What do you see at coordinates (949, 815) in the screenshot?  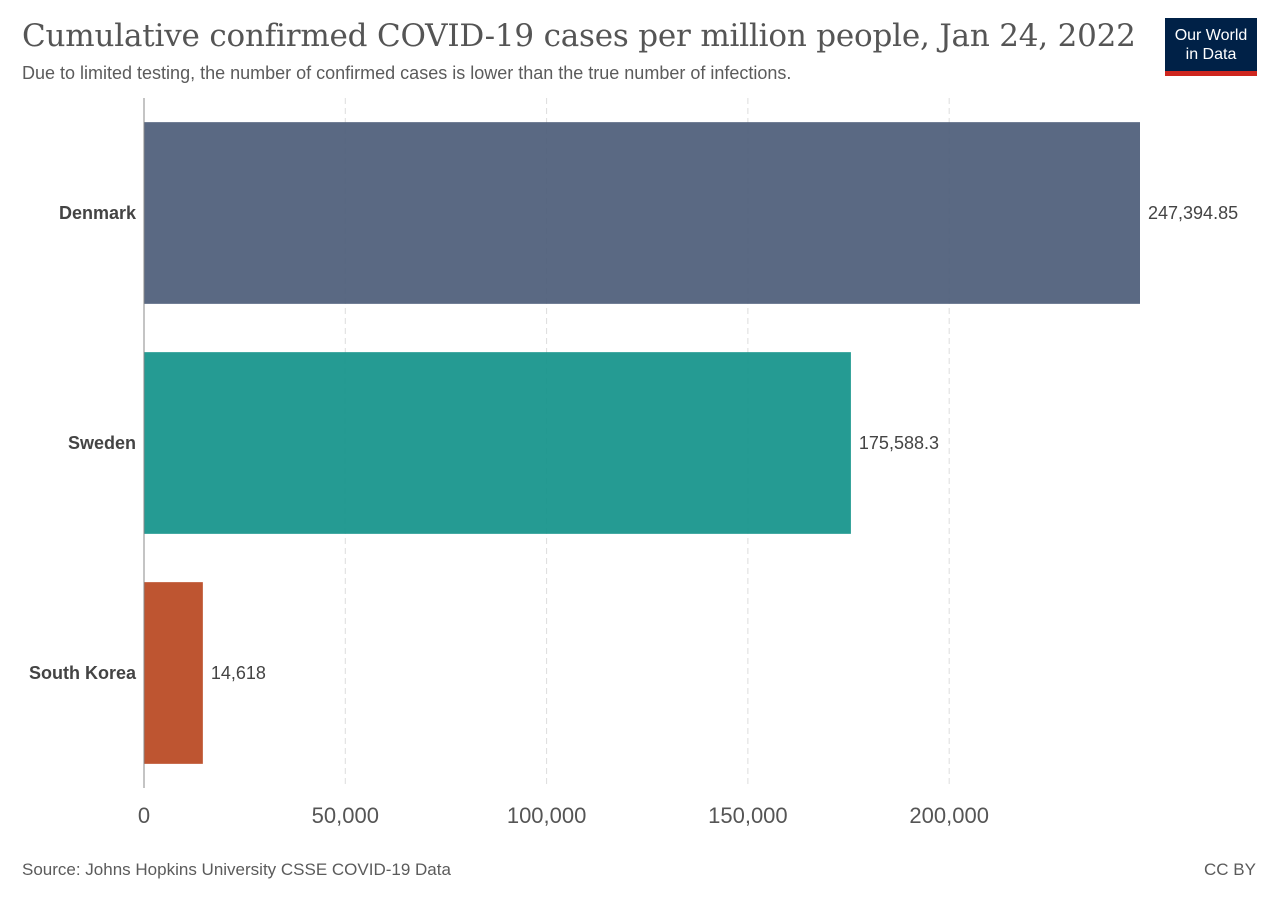 I see `x-tick-label: 200,000` at bounding box center [949, 815].